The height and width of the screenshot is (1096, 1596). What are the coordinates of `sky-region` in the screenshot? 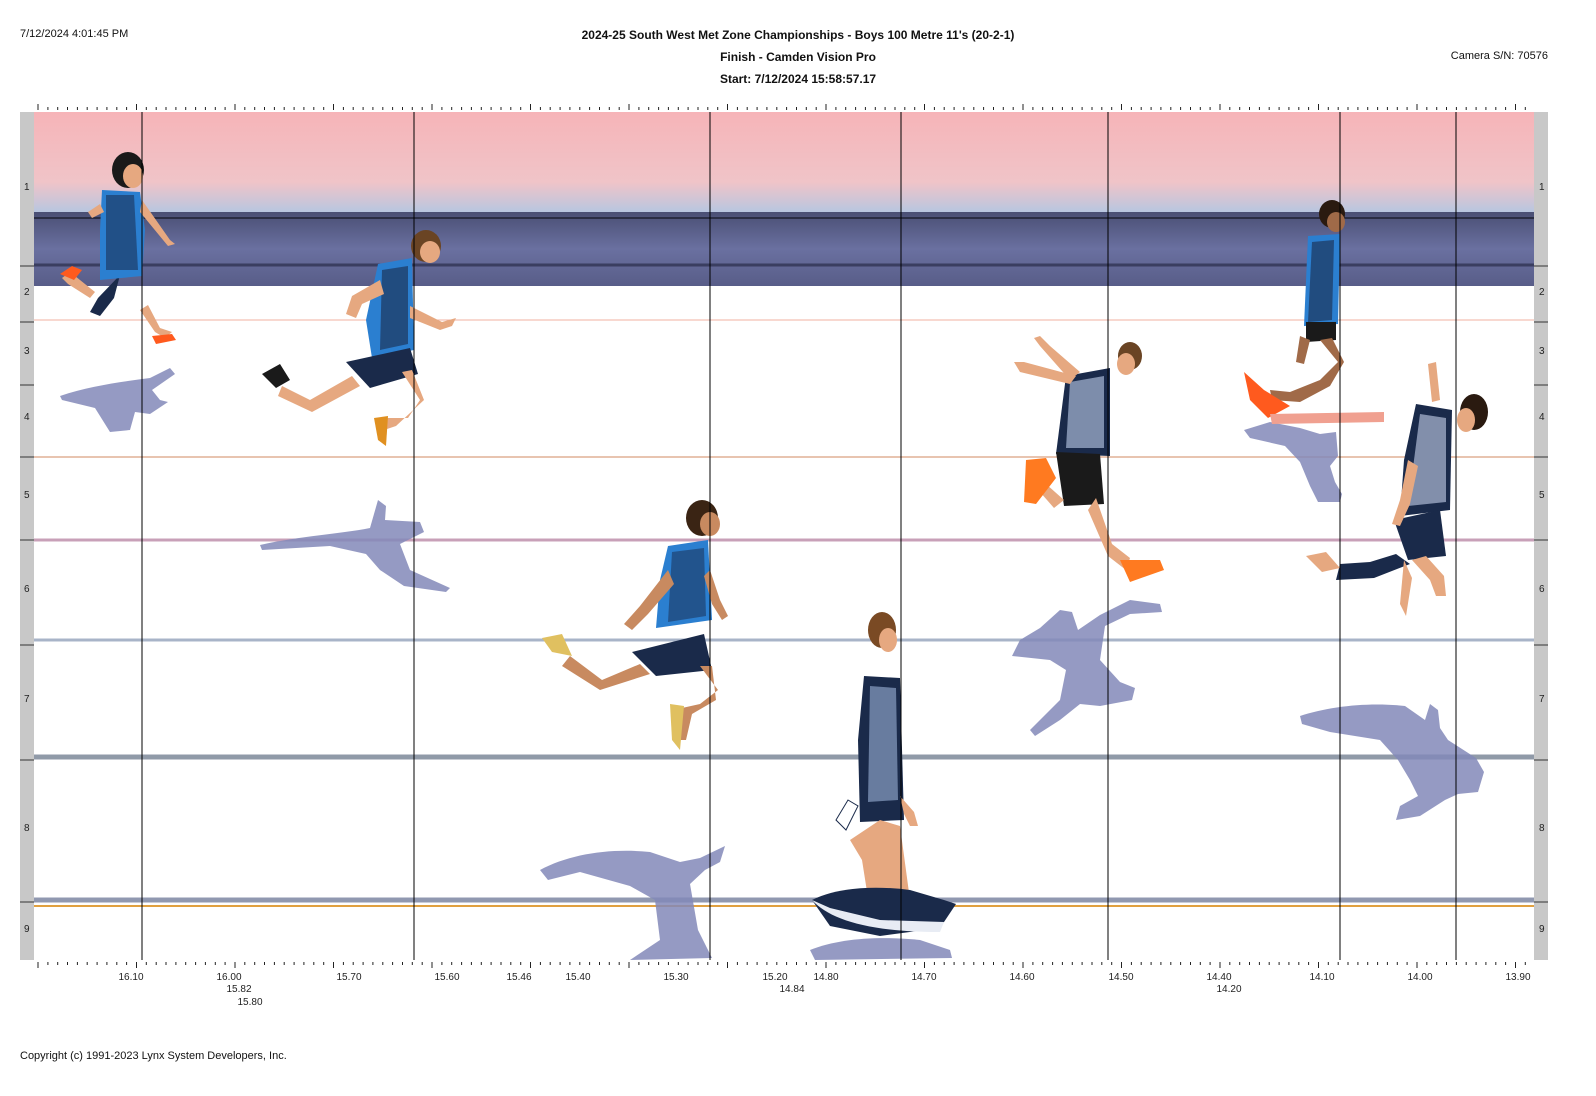 It's located at (784, 162).